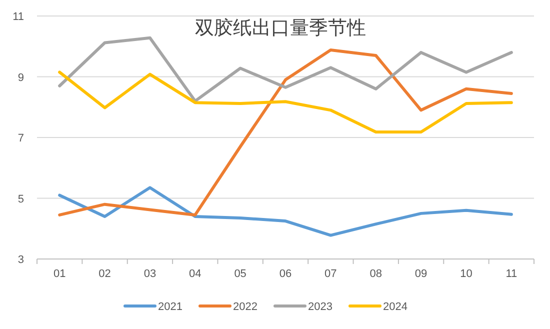 Image resolution: width=550 pixels, height=329 pixels. I want to click on legend-label: 2021, so click(170, 307).